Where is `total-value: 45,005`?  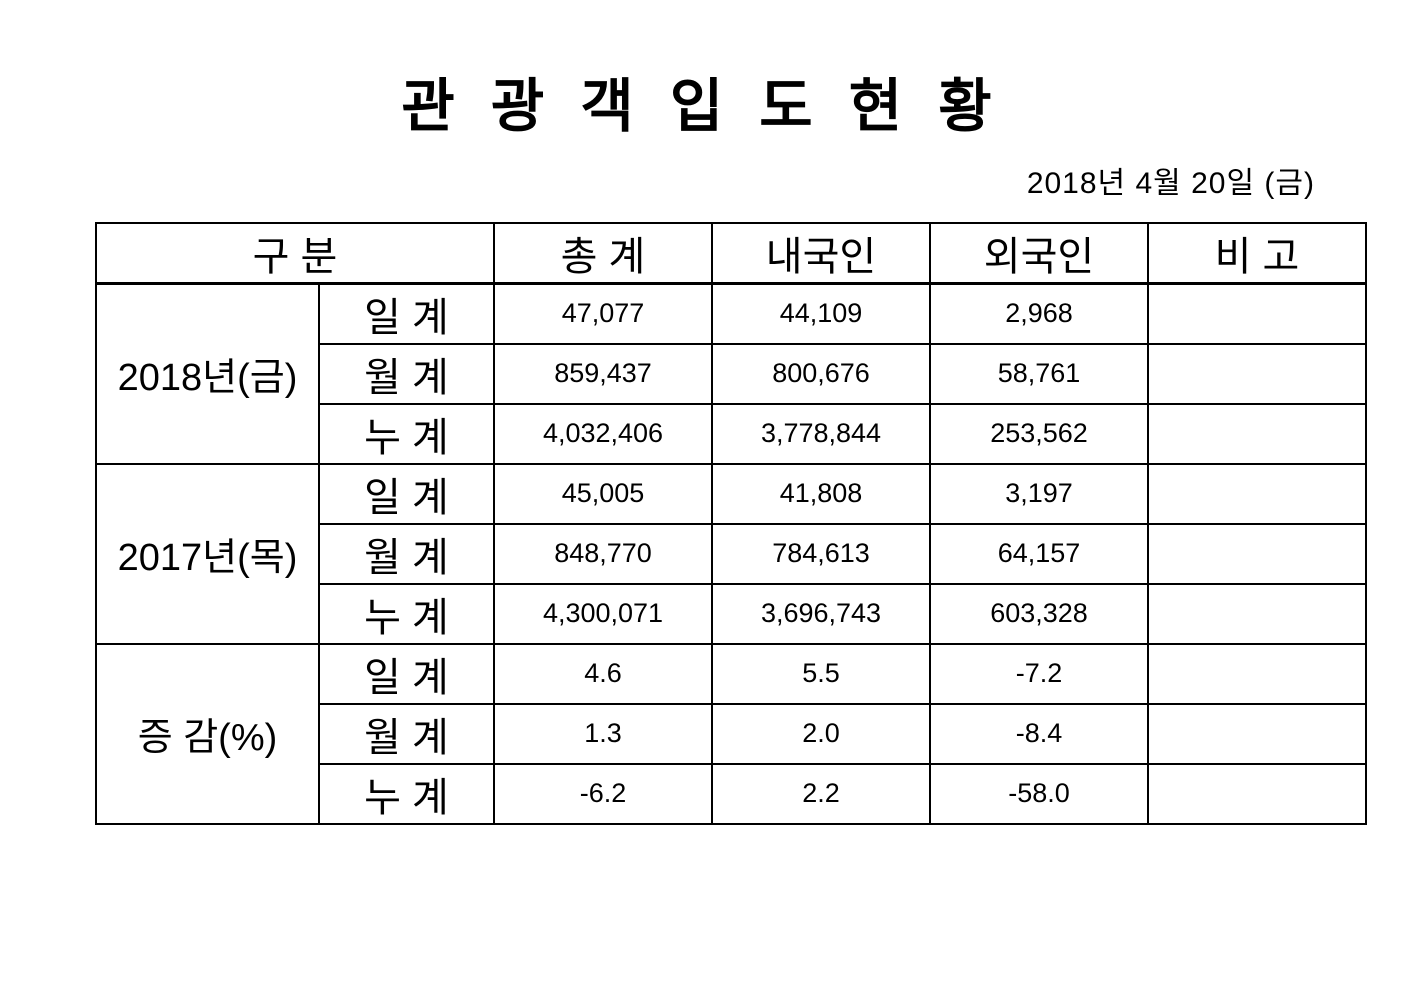 total-value: 45,005 is located at coordinates (603, 493).